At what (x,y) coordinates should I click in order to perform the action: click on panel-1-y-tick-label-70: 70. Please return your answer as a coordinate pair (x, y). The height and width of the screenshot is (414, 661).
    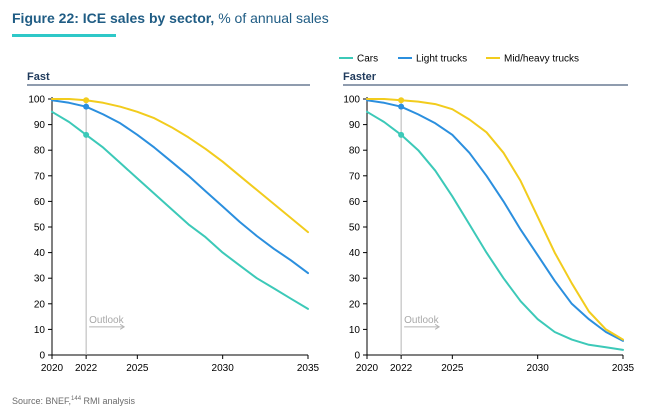
    Looking at the image, I should click on (40, 176).